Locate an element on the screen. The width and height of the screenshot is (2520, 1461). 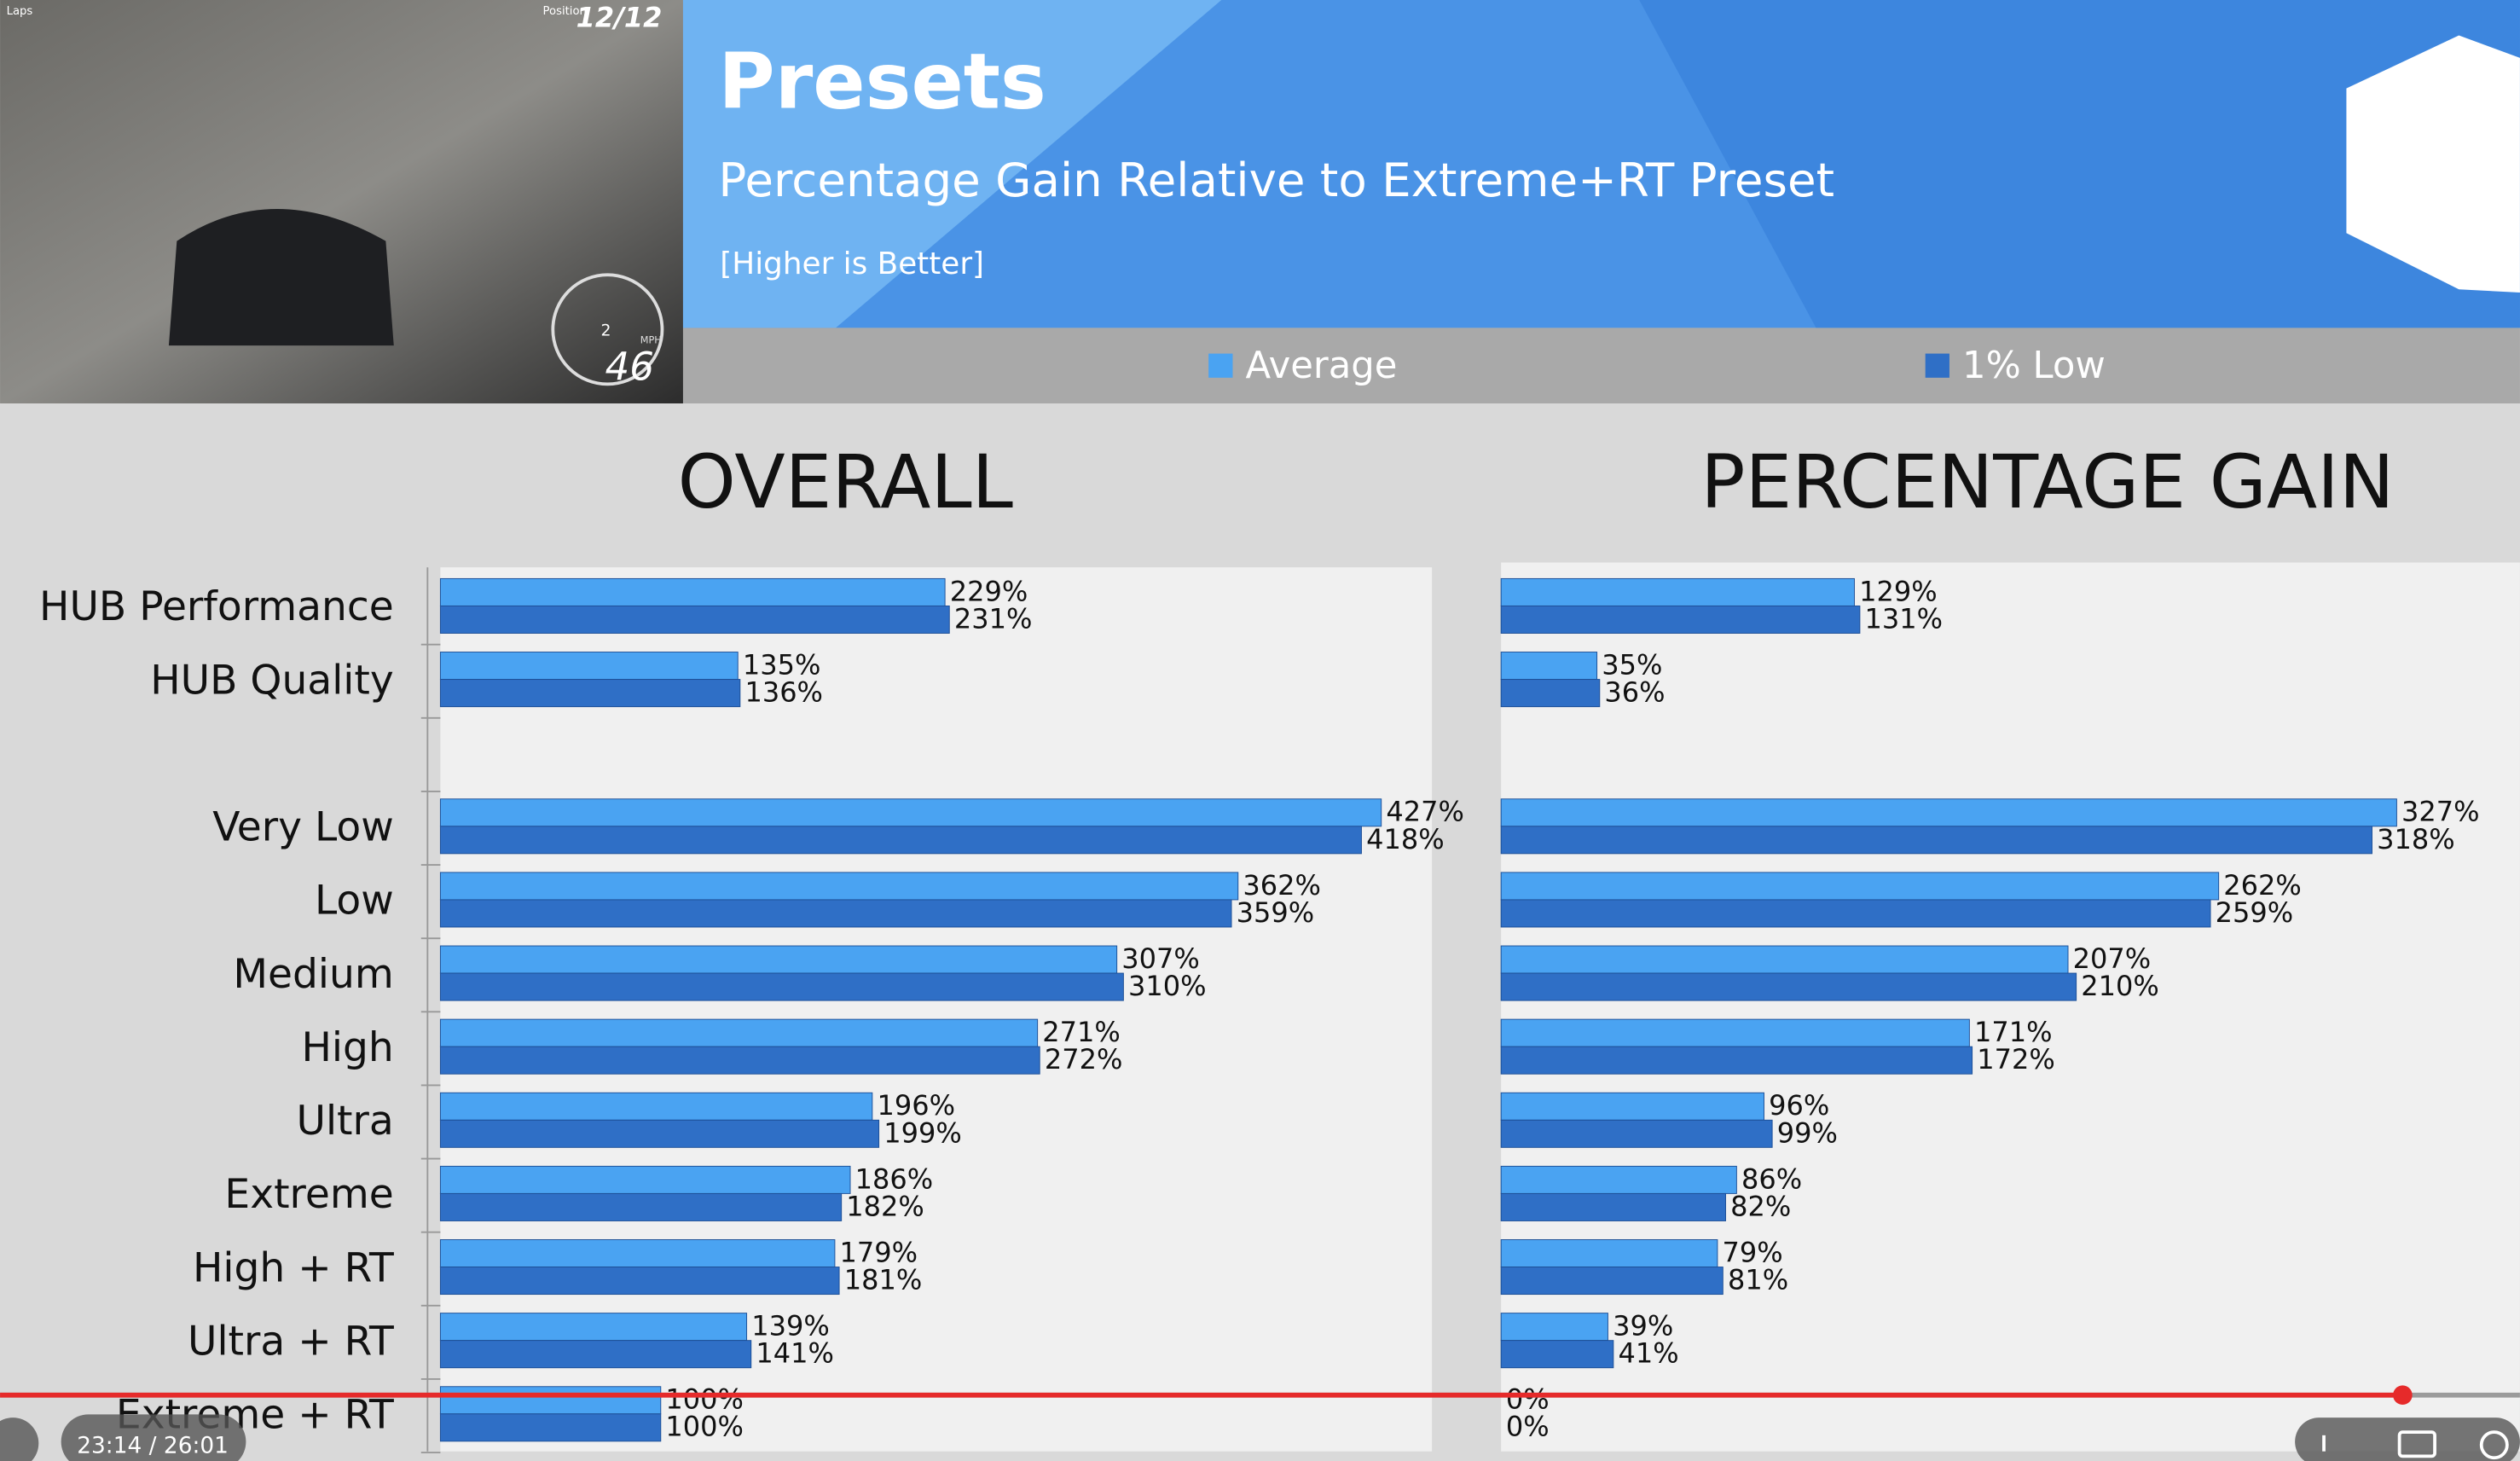
settings-button is located at coordinates (2494, 1445).